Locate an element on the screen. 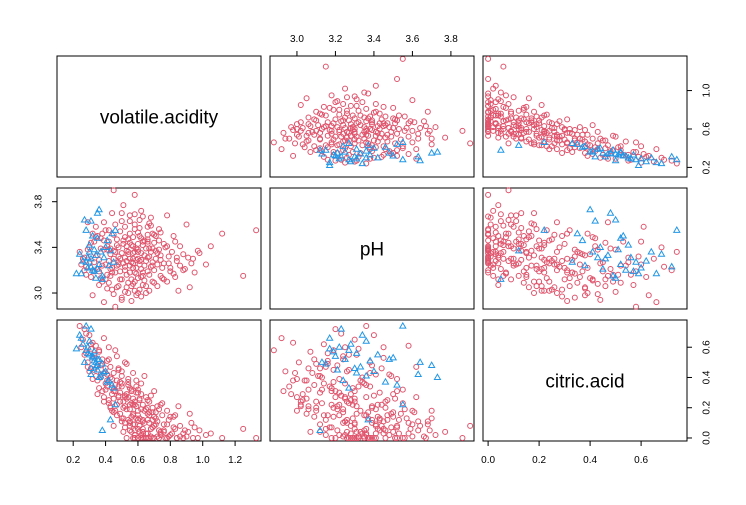  diagonal-label-pH: pH is located at coordinates (372, 250).